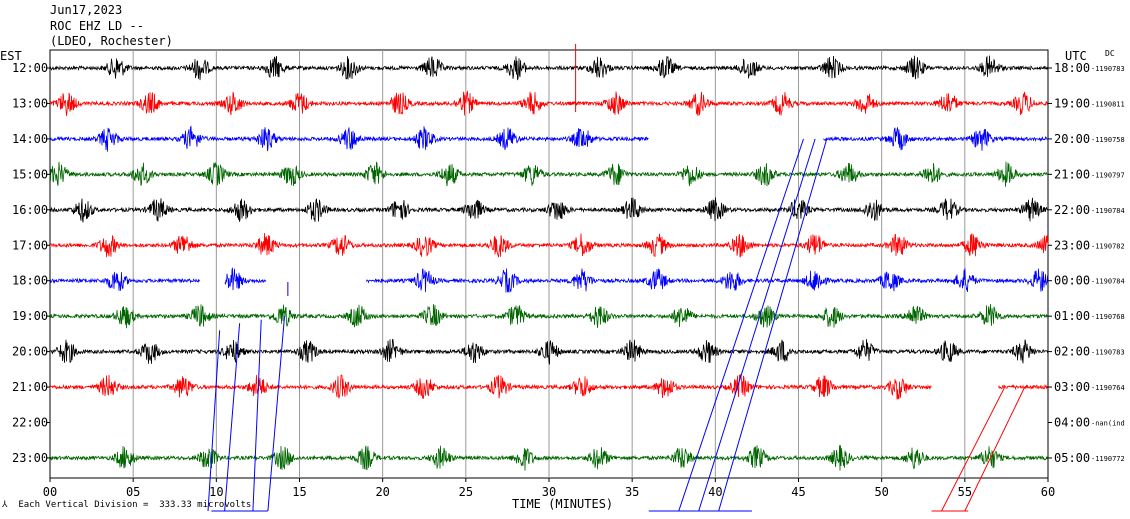  Describe the element at coordinates (1072, 387) in the screenshot. I see `utc-label-9: 03:00` at that location.